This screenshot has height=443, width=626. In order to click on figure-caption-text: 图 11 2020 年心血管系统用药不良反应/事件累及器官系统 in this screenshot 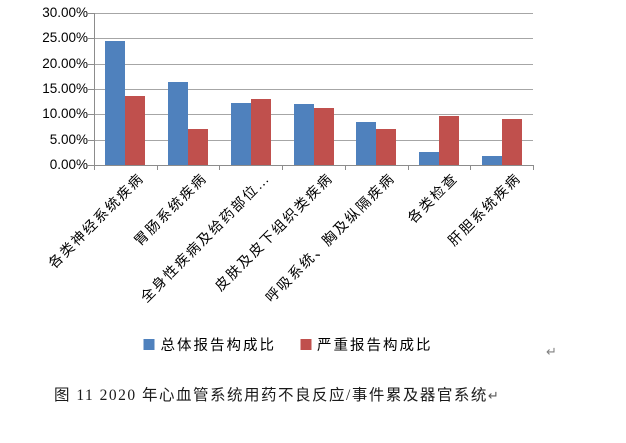, I will do `click(271, 395)`.